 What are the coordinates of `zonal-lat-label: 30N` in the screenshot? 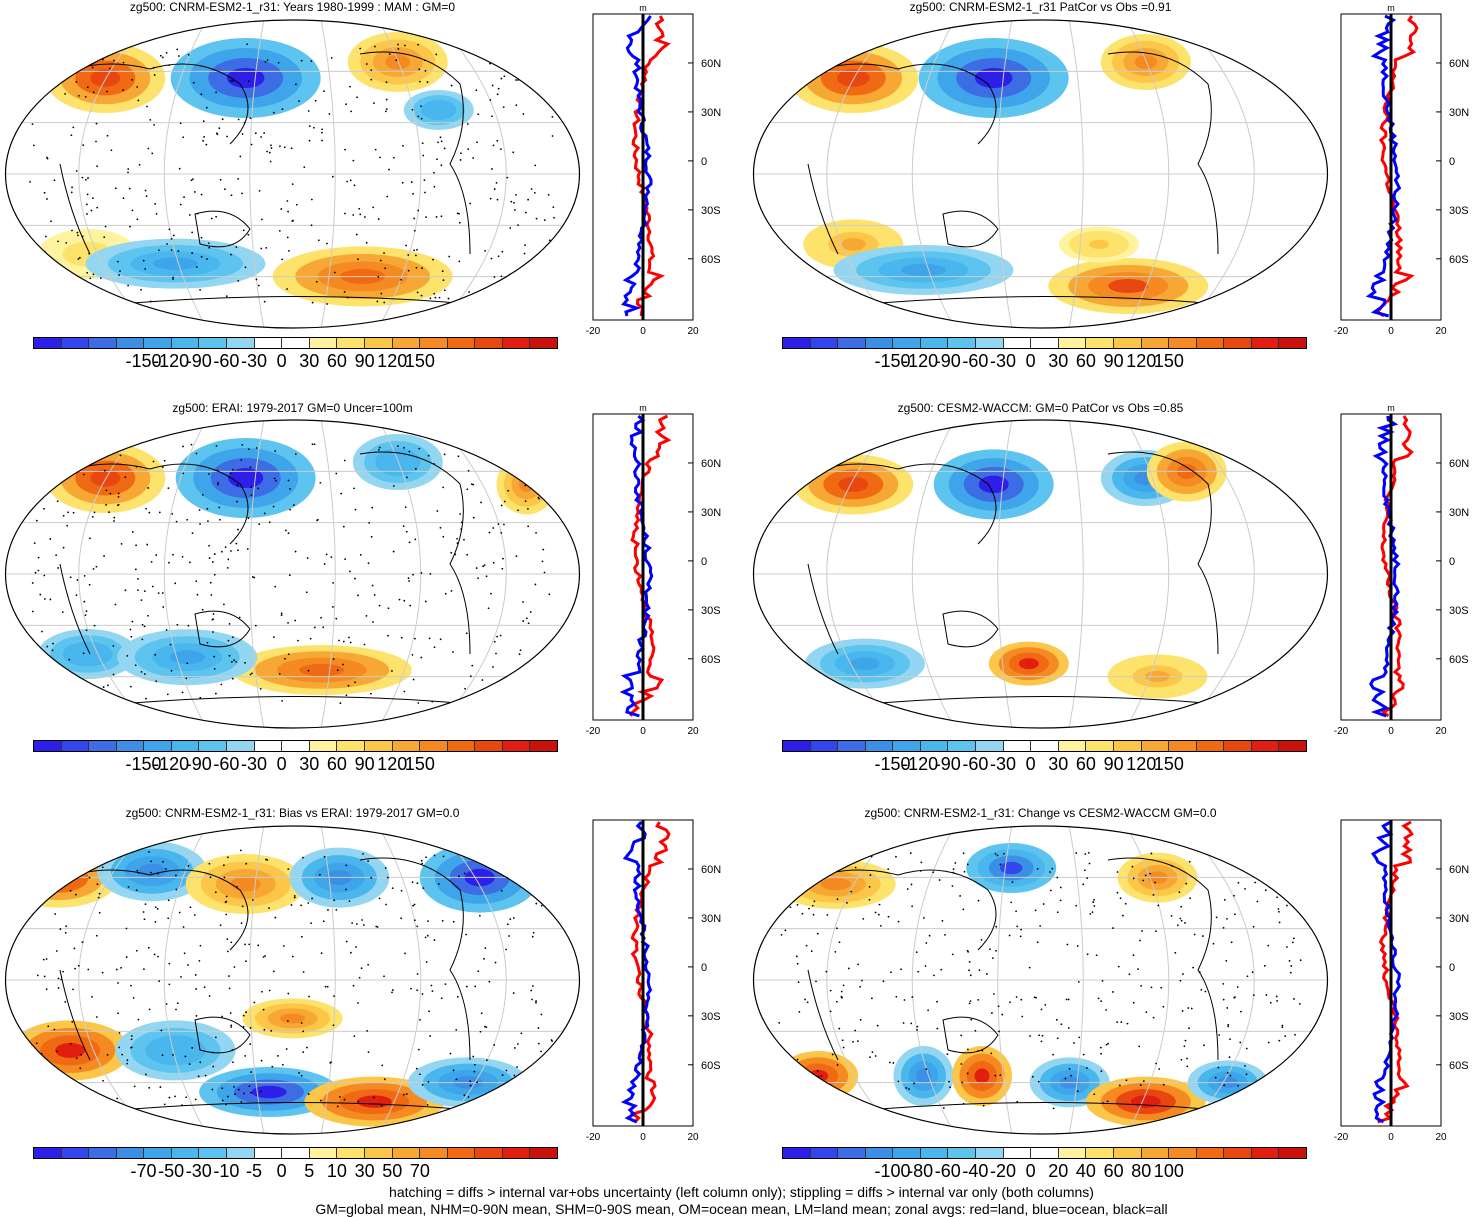 It's located at (711, 513).